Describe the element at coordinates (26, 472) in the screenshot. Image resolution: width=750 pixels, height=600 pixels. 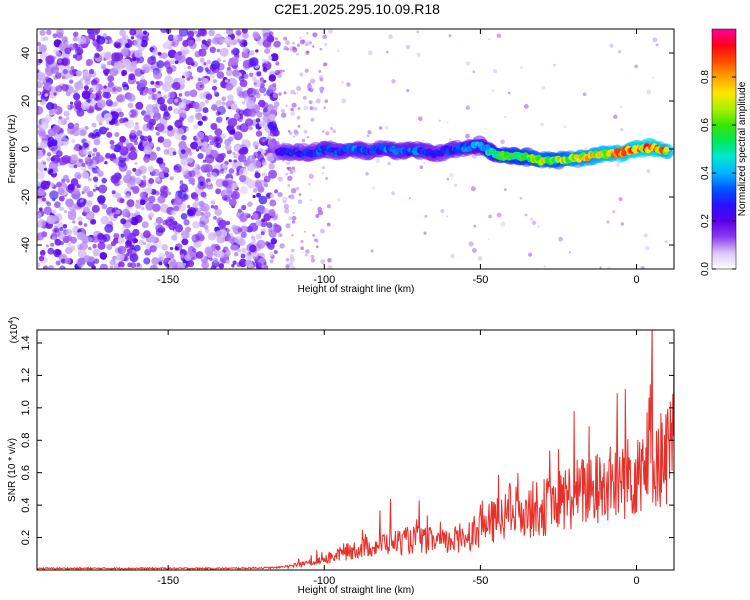
I see `snr-y-tick-label: 0.6` at that location.